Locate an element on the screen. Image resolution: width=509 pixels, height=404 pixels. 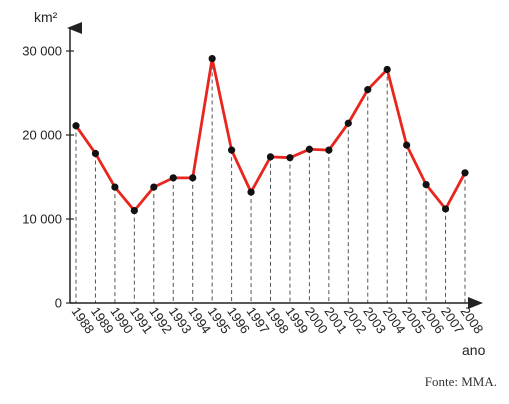
y-tick-label: 0 is located at coordinates (58, 303).